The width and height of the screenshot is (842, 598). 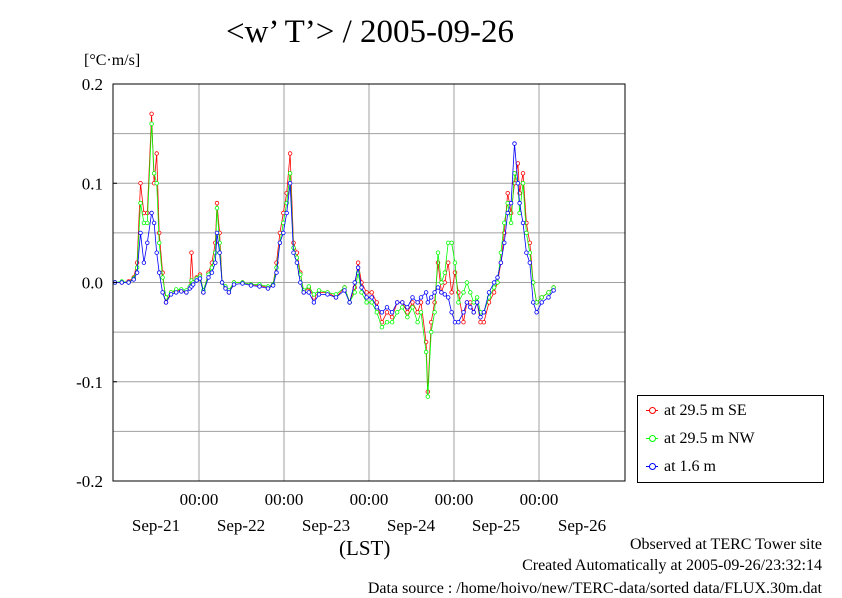 I want to click on x-tick-date-label: Sep-25, so click(x=496, y=525).